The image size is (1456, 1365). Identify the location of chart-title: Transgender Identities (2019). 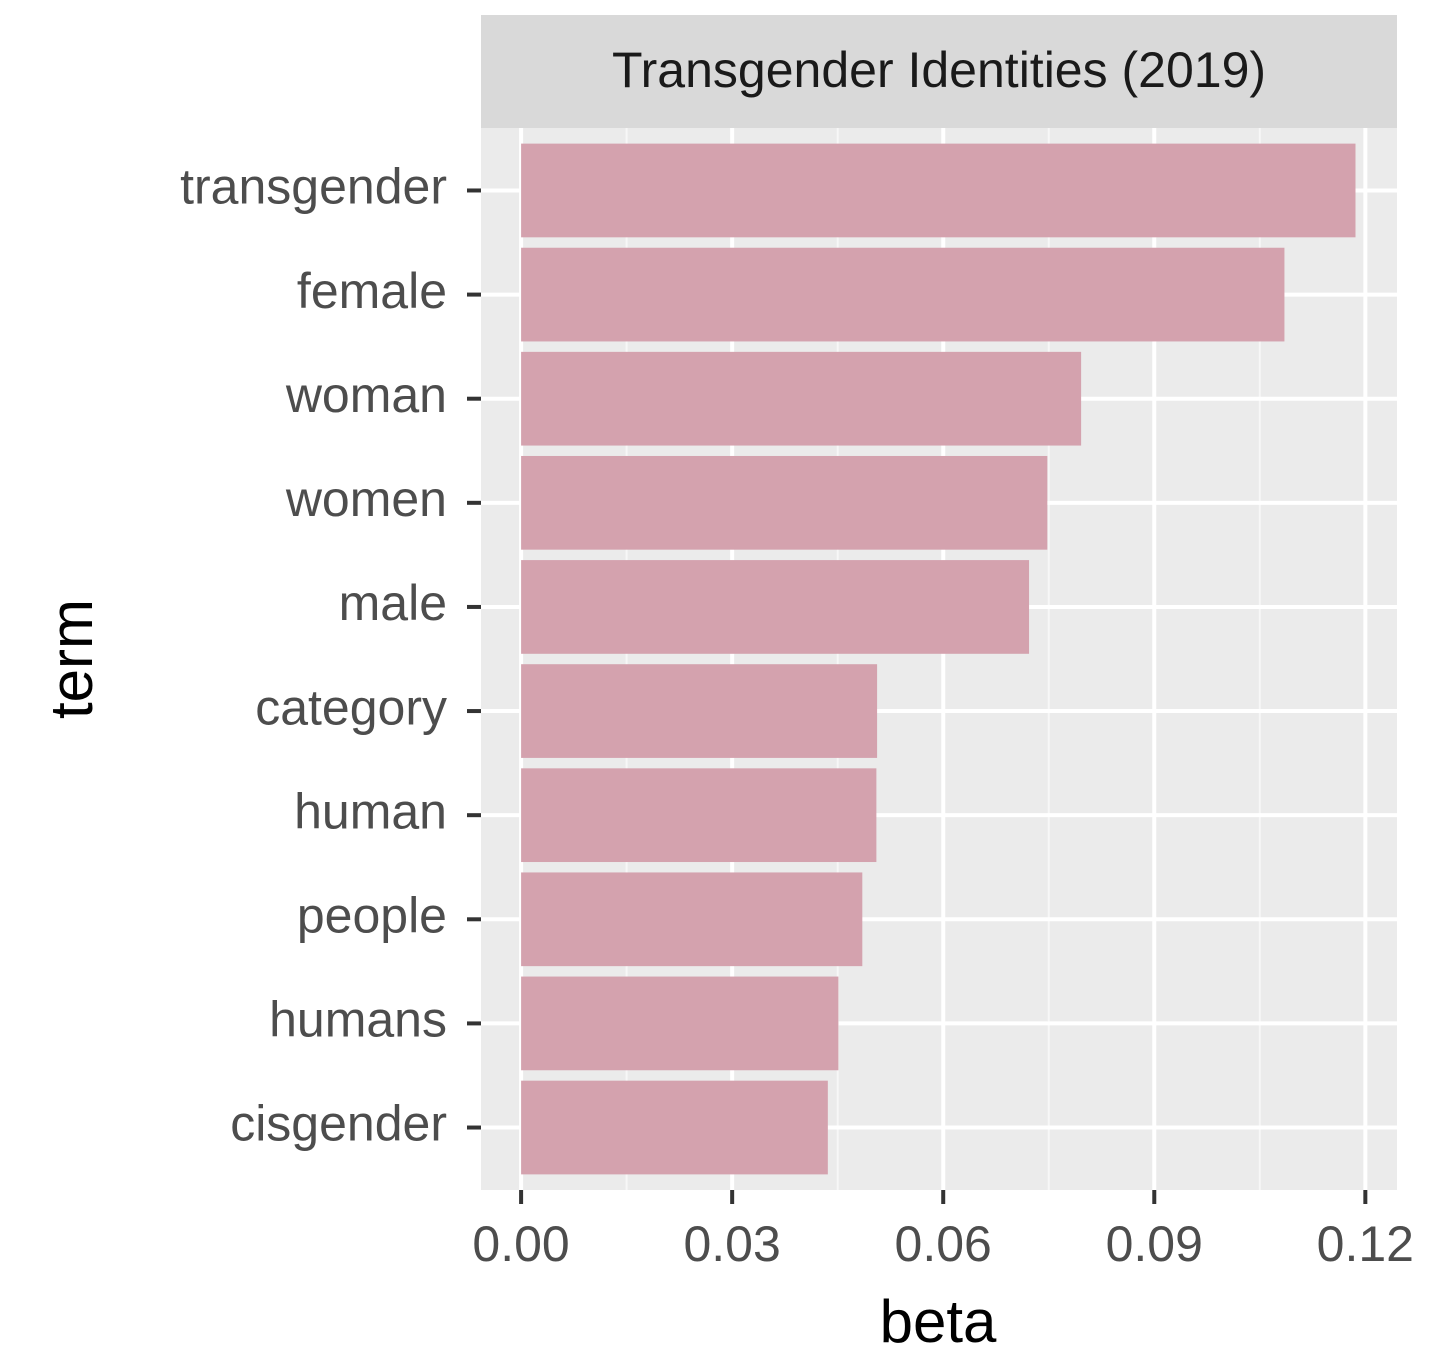
(939, 70).